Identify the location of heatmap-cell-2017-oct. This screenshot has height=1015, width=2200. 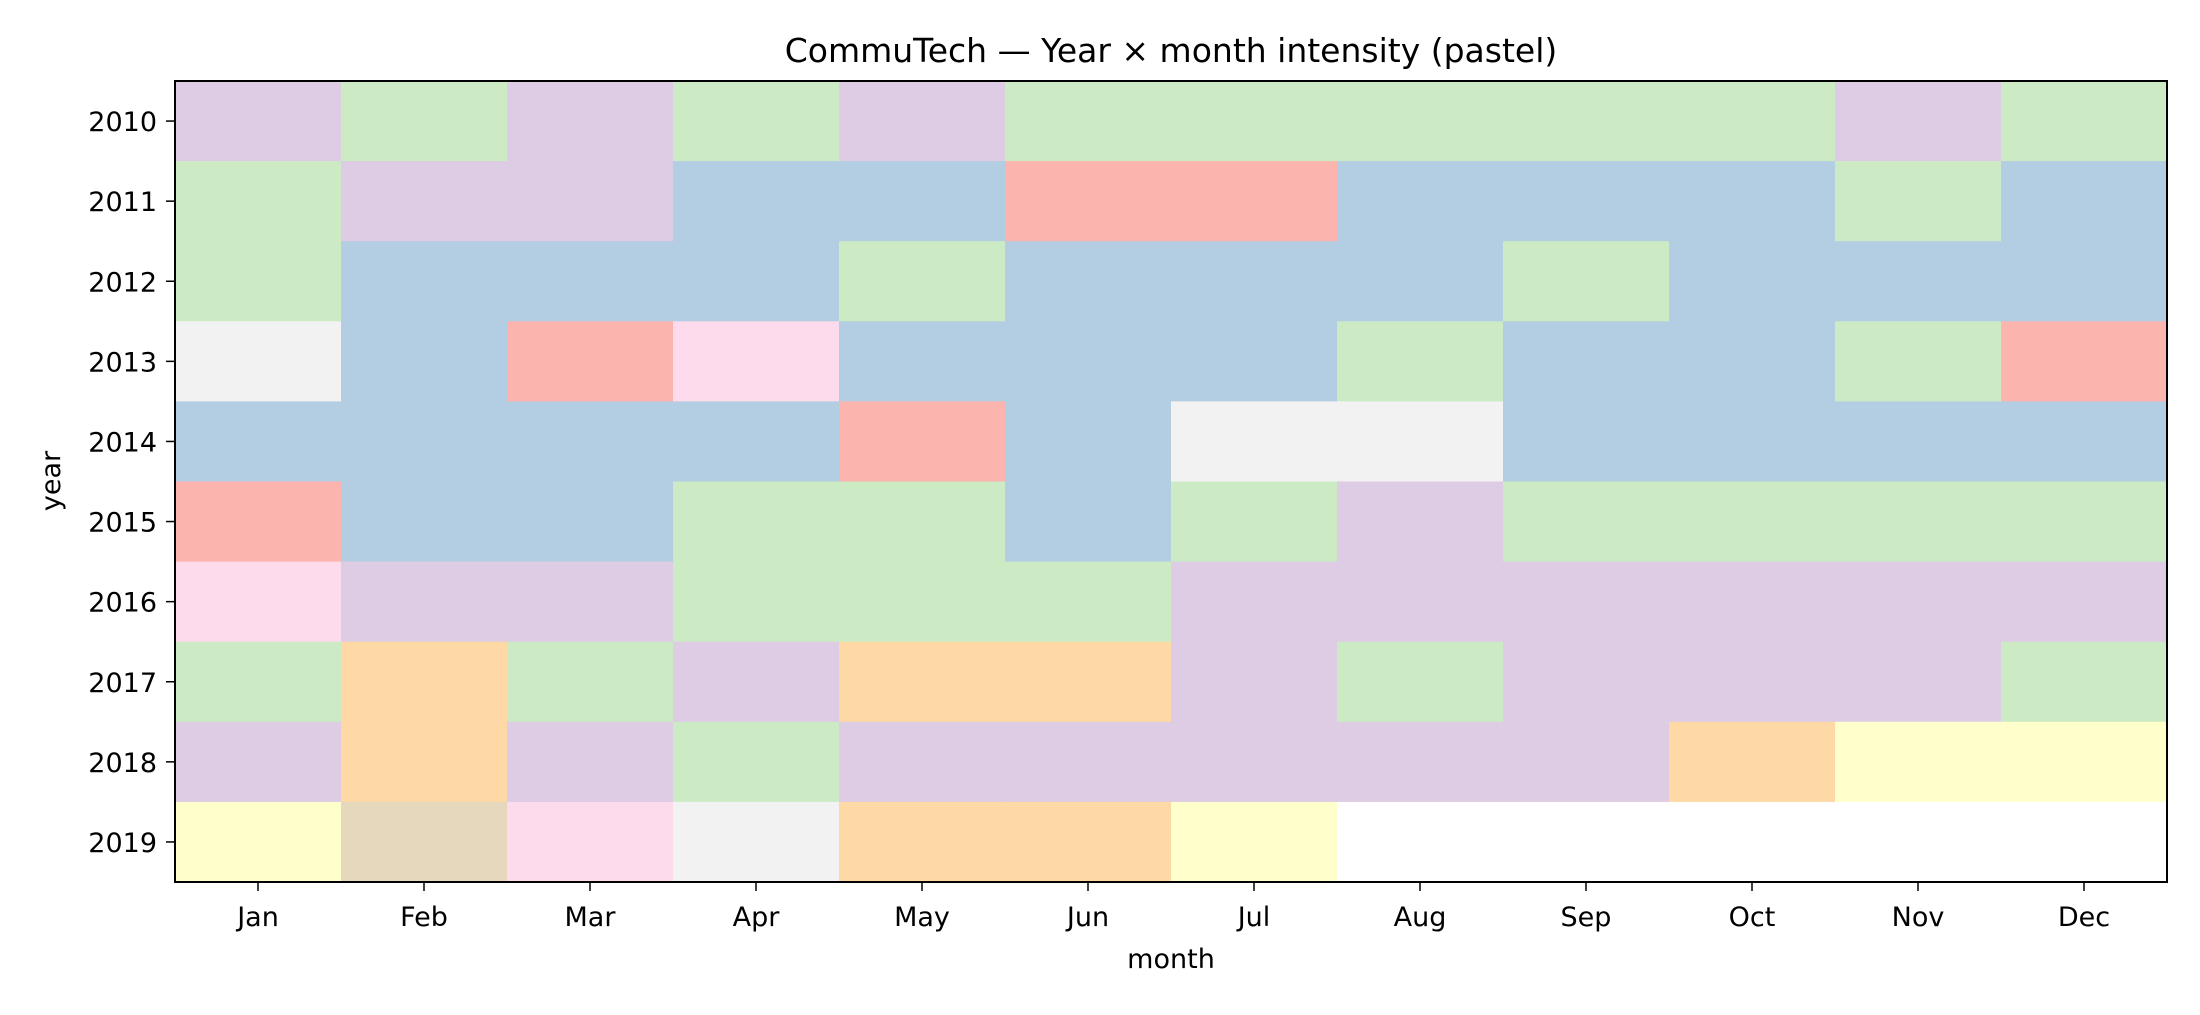
(1752, 682).